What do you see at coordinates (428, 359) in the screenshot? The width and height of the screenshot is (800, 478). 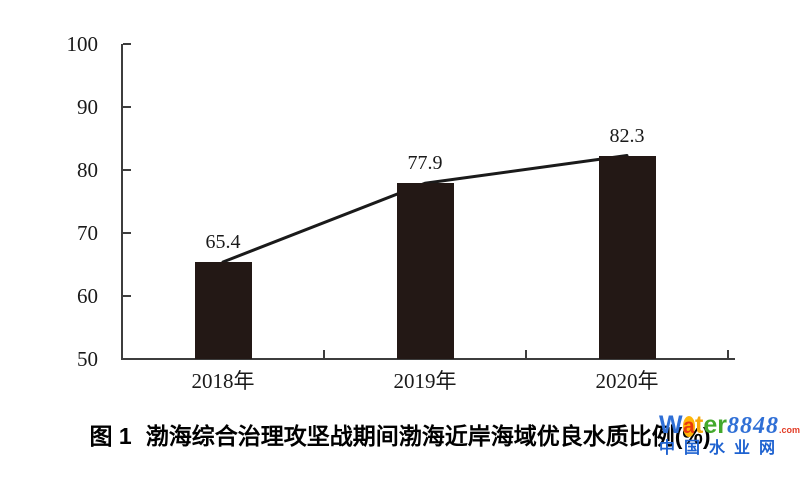 I see `x-axis-line` at bounding box center [428, 359].